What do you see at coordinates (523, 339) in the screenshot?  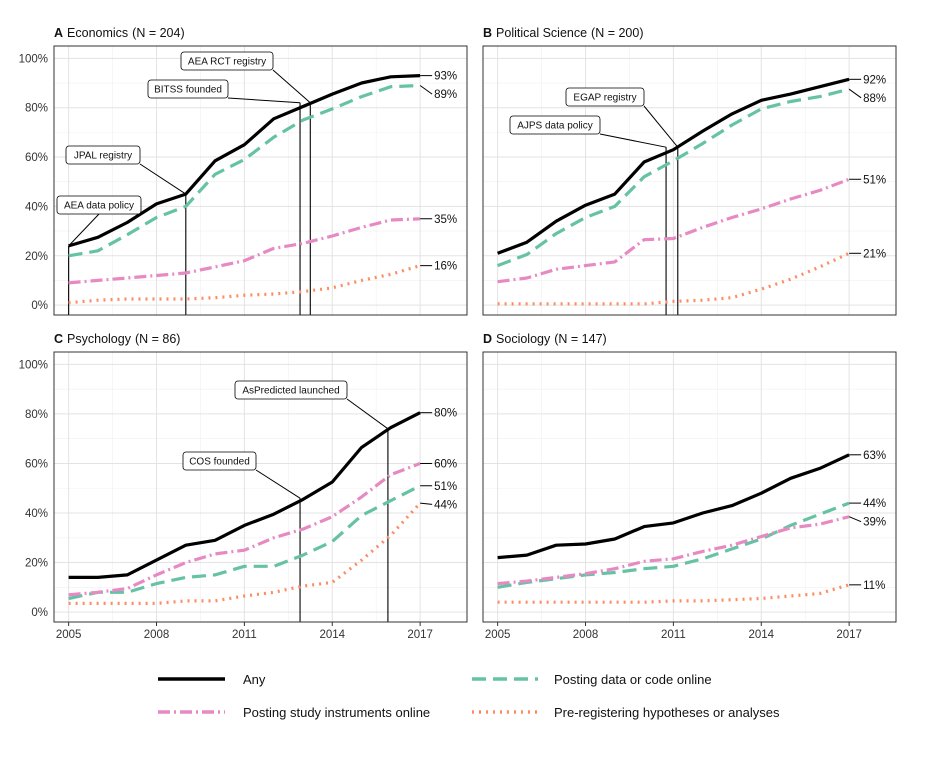 I see `panel-field: Sociology` at bounding box center [523, 339].